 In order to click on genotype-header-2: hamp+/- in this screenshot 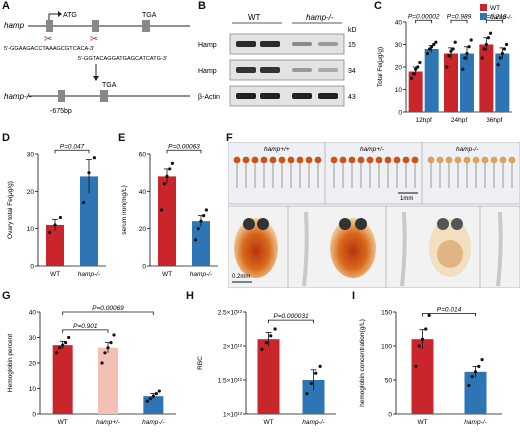, I will do `click(372, 149)`.